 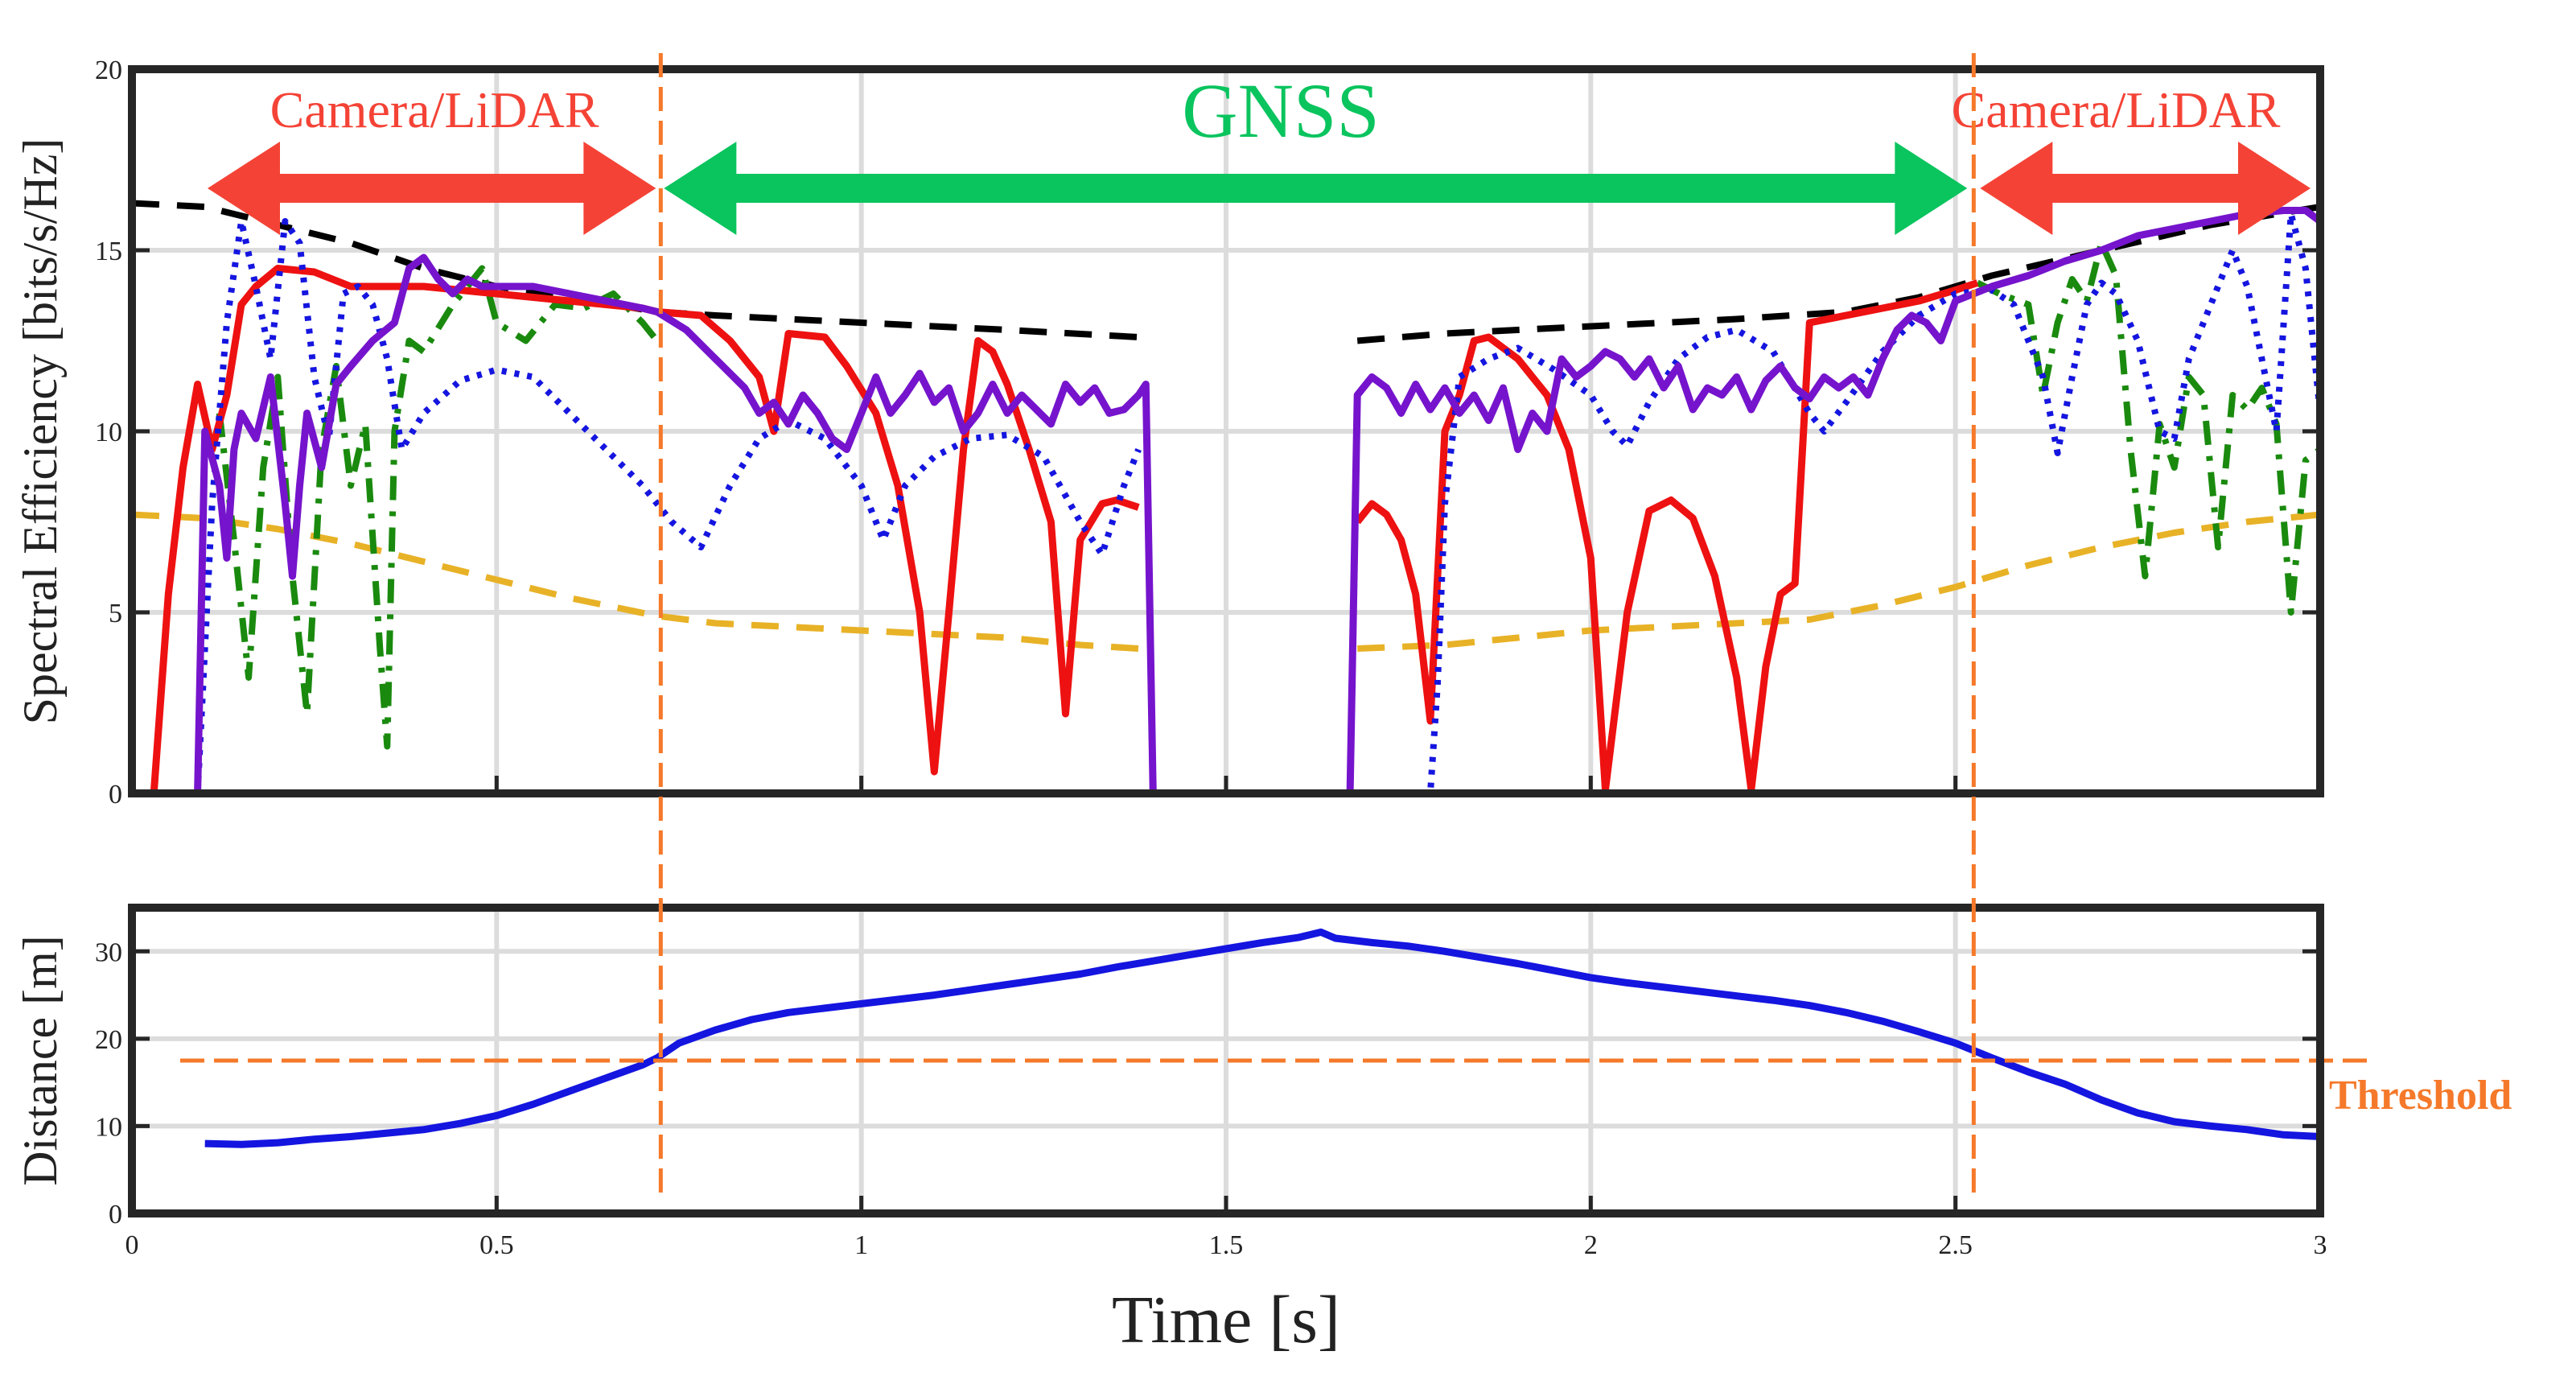 I want to click on x-tick-label: 3, so click(x=2320, y=1245).